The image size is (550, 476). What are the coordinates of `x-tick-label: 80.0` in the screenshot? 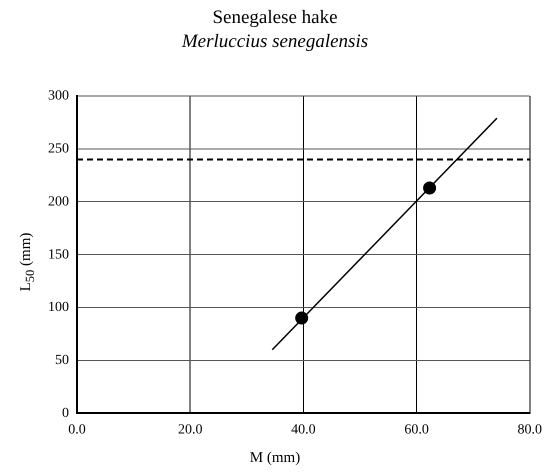 It's located at (530, 430).